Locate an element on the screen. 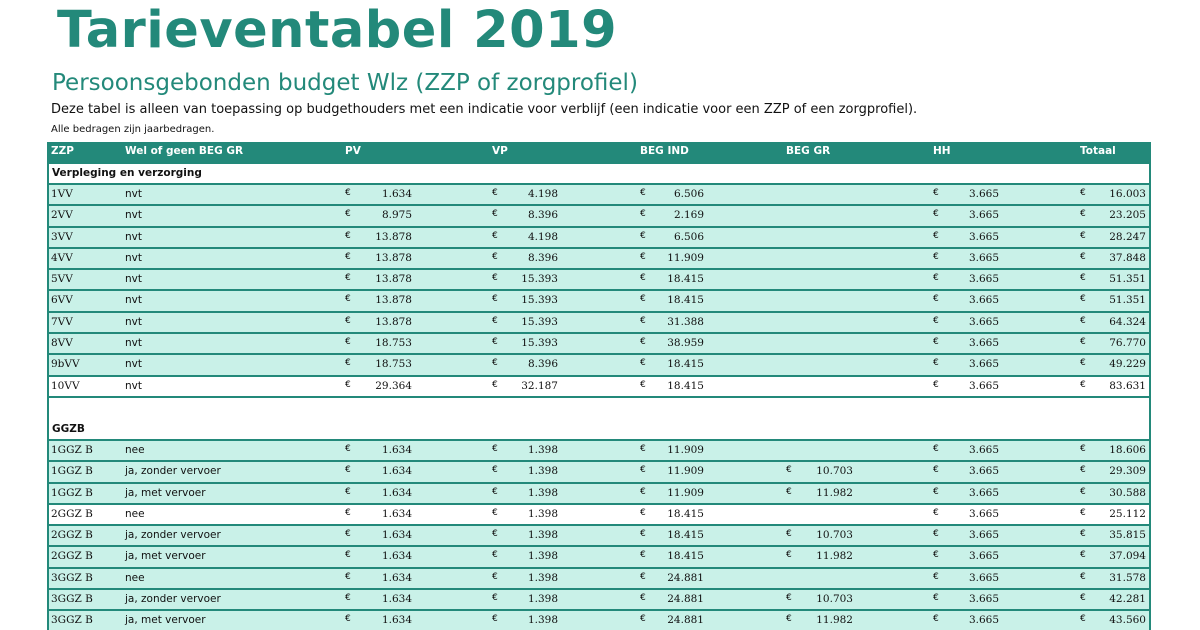 Image resolution: width=1200 pixels, height=630 pixels. cell-totaal: 43.560 is located at coordinates (1127, 620).